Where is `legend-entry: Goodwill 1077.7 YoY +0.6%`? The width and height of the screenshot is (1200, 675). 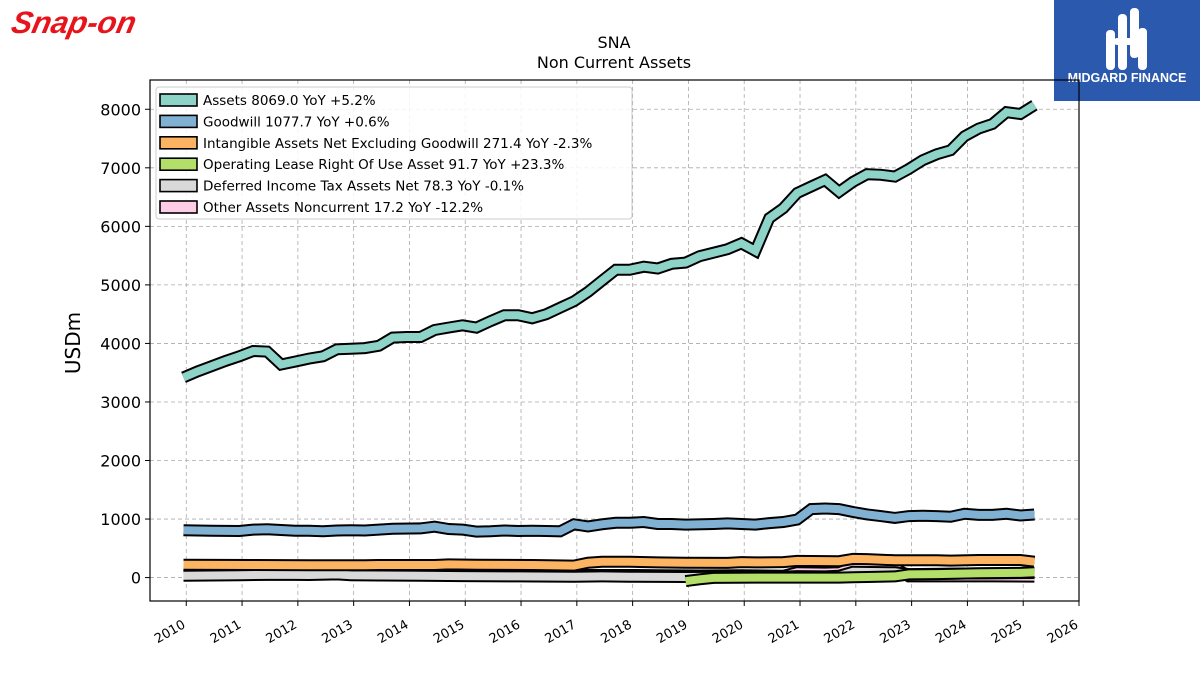 legend-entry: Goodwill 1077.7 YoY +0.6% is located at coordinates (296, 122).